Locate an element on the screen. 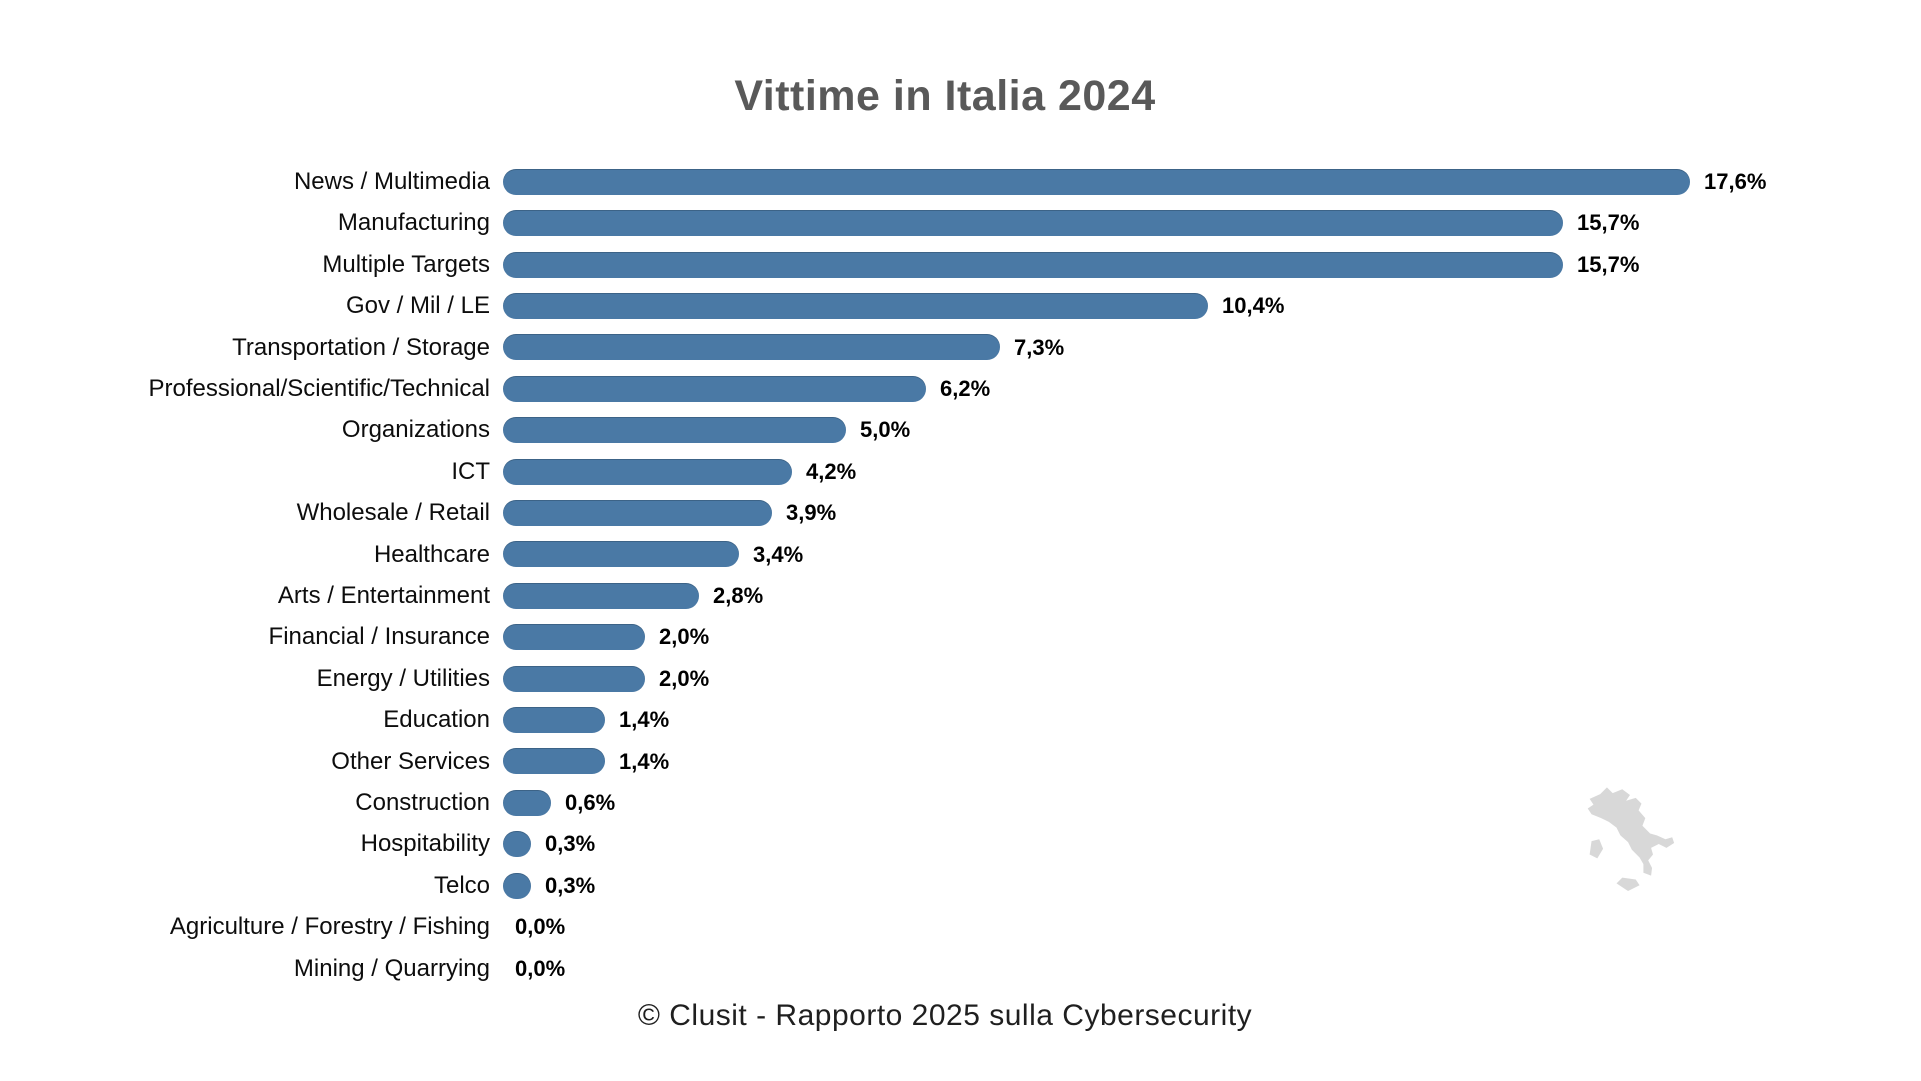 The height and width of the screenshot is (1081, 1921). bar-row: Mining / Quarrying 0,0% is located at coordinates (960, 968).